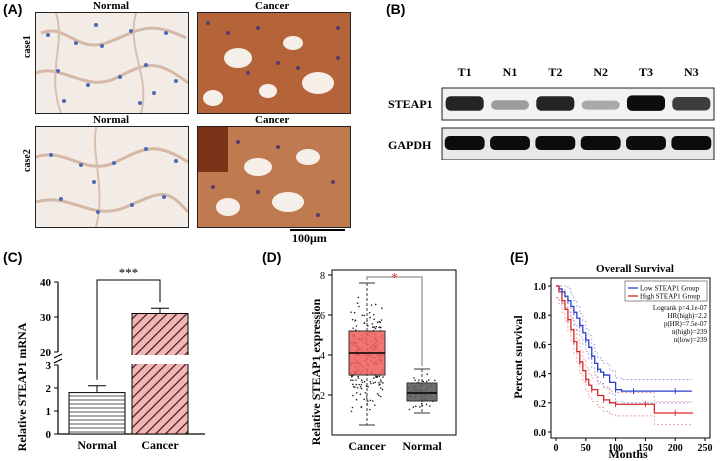  Describe the element at coordinates (422, 392) in the screenshot. I see `box-normal` at that location.